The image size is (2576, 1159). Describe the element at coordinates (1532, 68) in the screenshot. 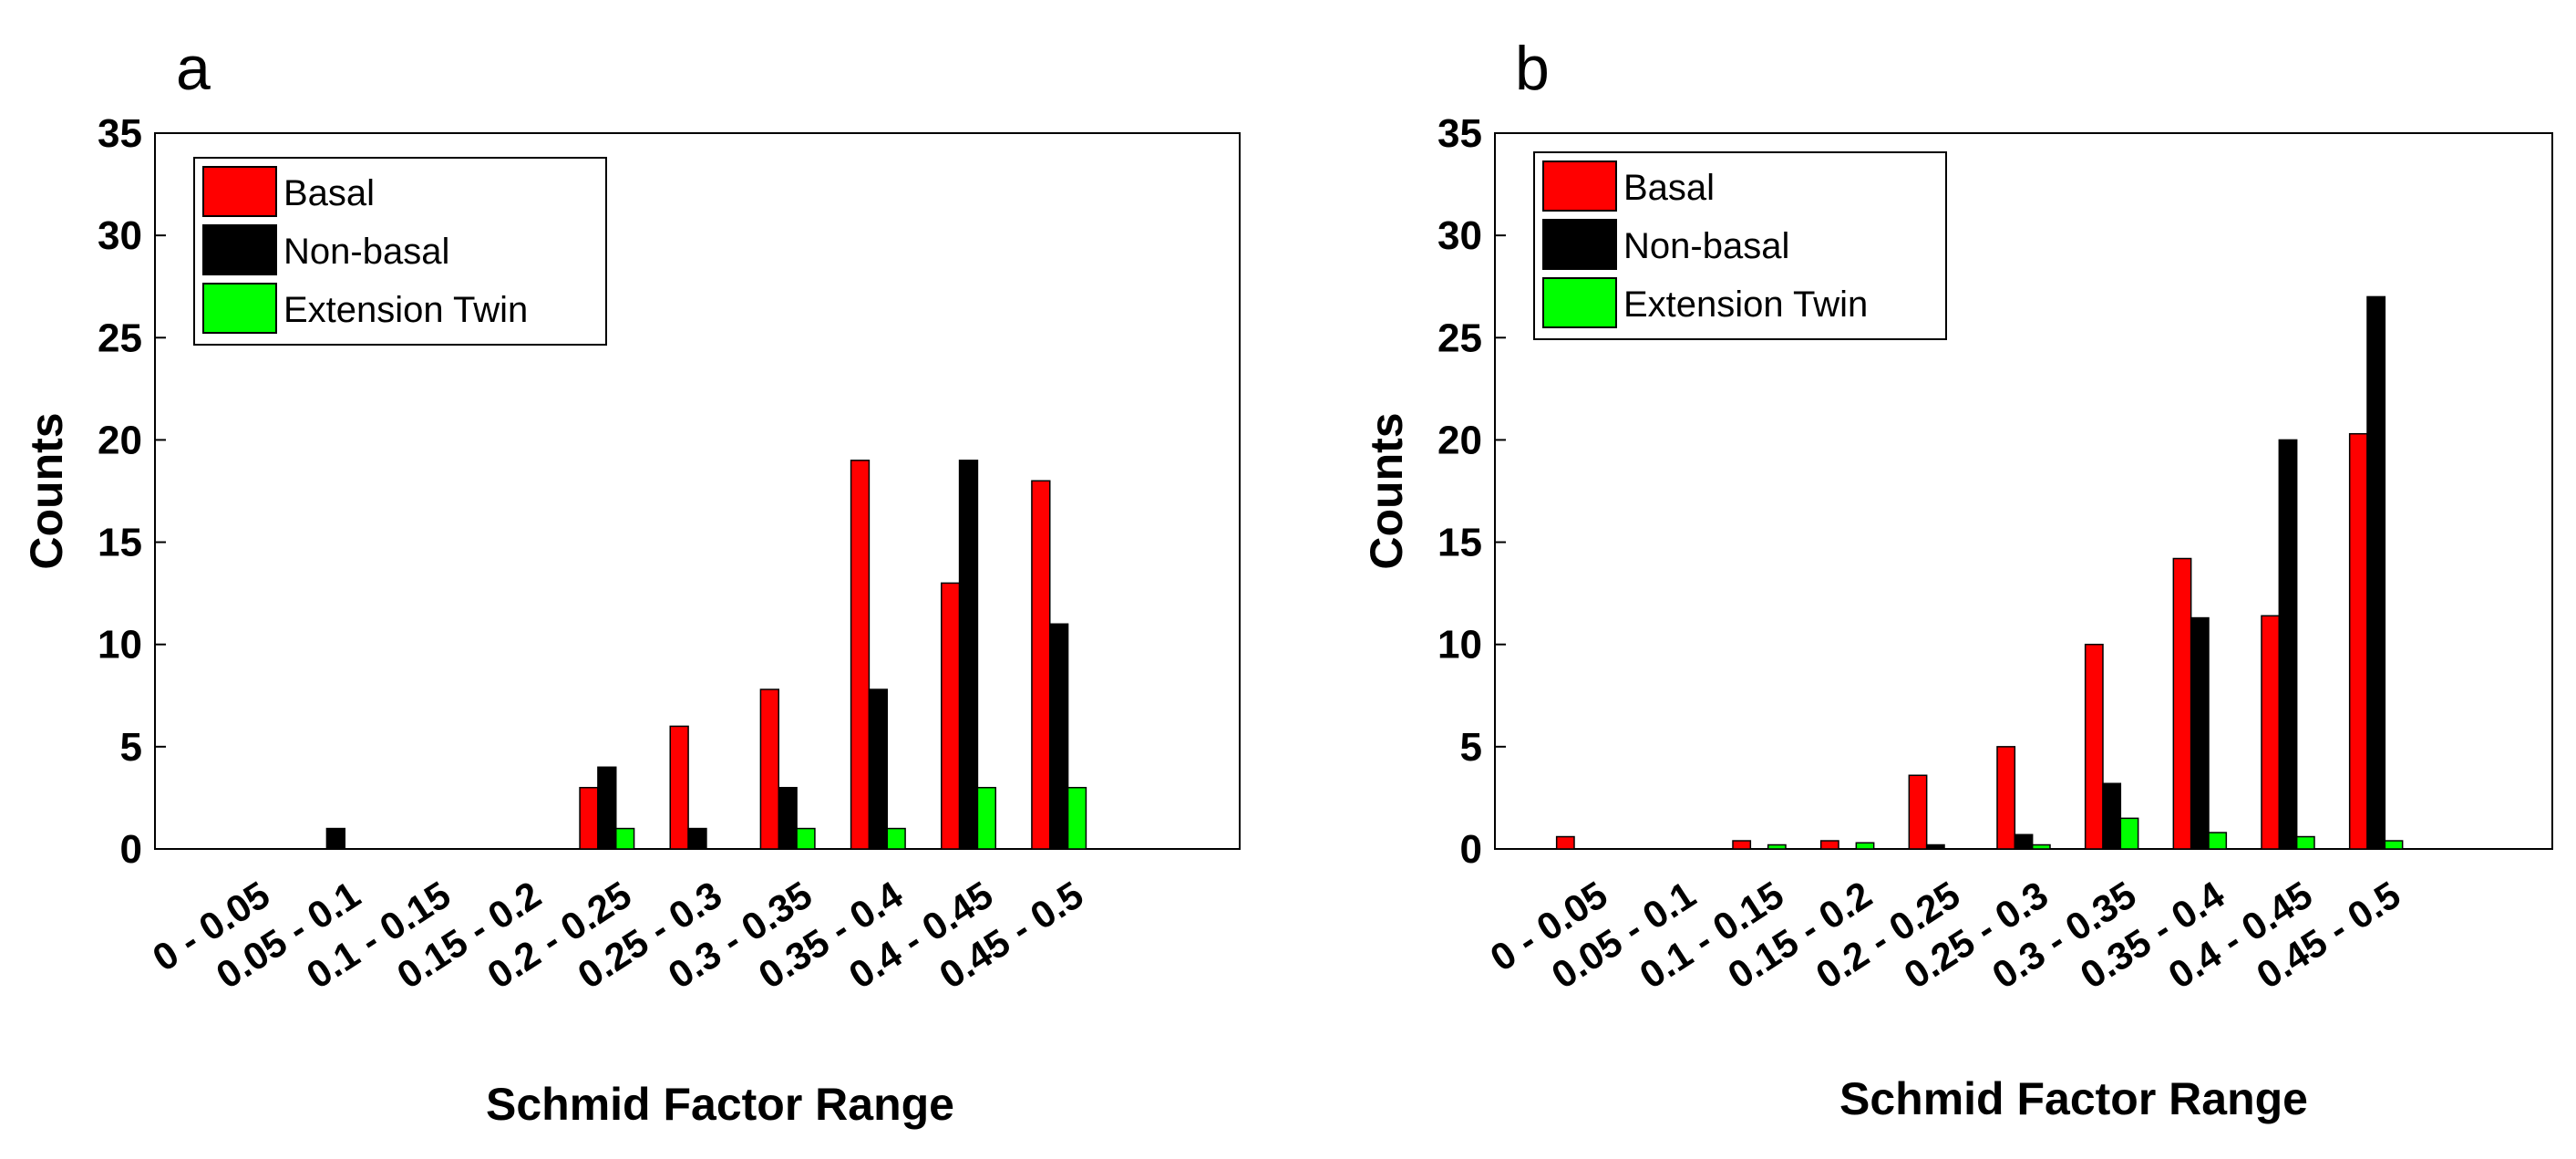

I see `panel-label: b` at that location.